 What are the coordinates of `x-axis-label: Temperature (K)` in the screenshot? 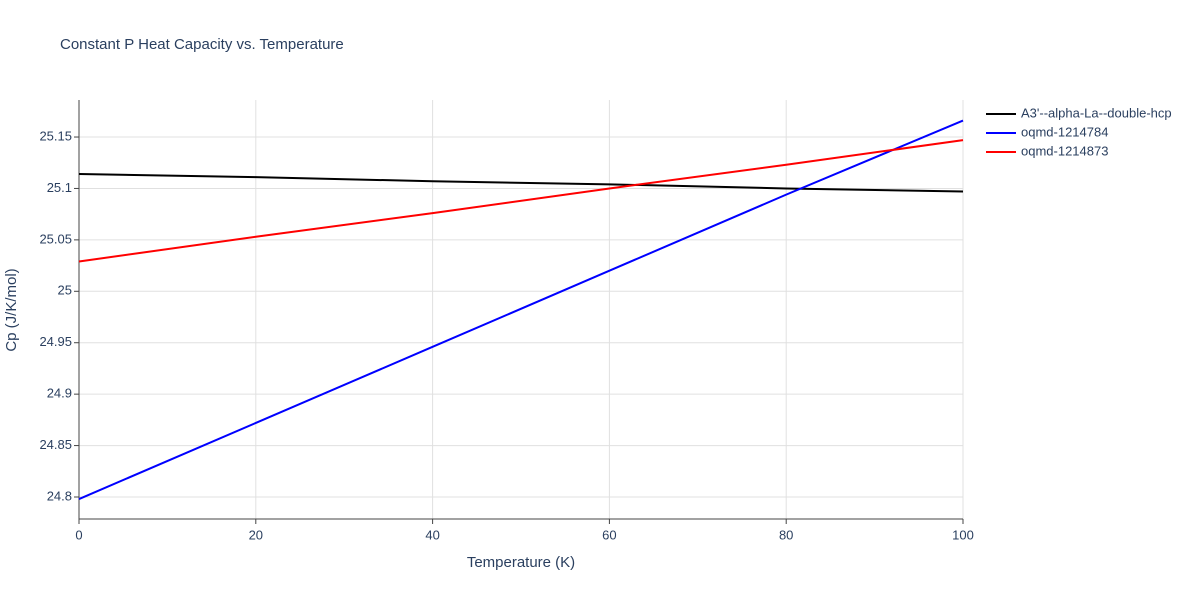 It's located at (521, 562).